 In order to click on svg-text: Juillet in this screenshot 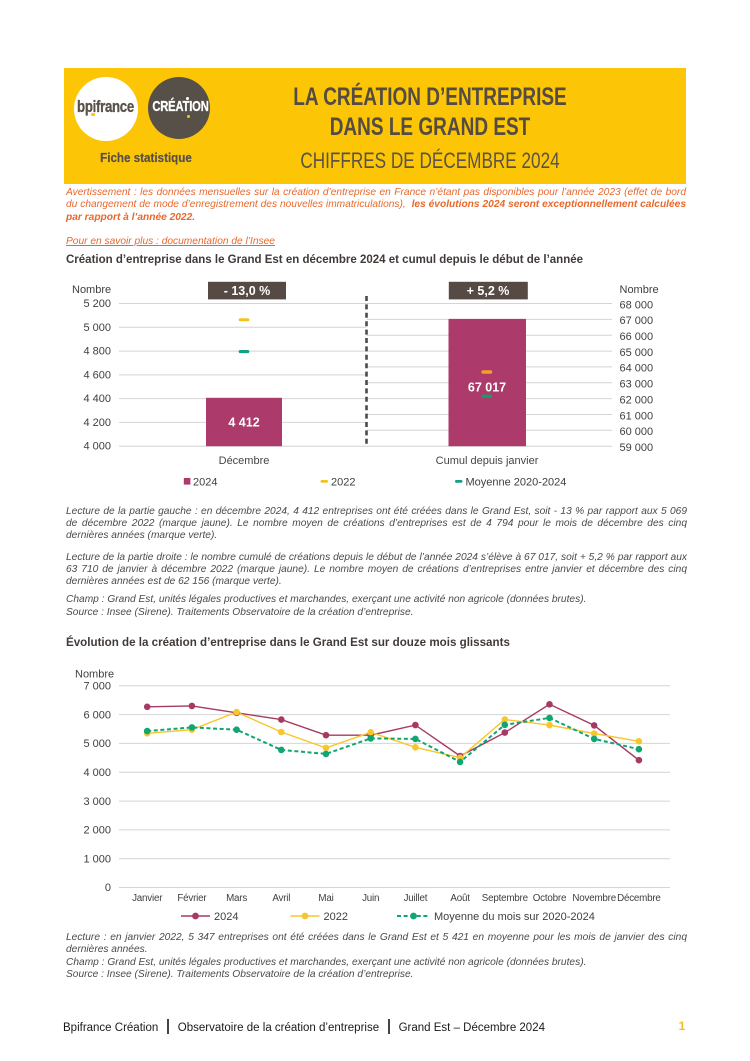, I will do `click(416, 898)`.